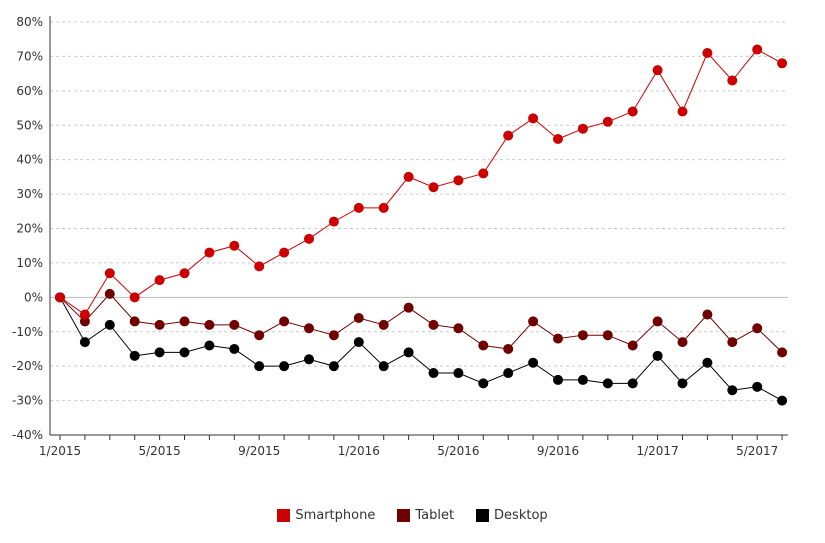  Describe the element at coordinates (259, 451) in the screenshot. I see `x-tick-label: 9/2015` at that location.